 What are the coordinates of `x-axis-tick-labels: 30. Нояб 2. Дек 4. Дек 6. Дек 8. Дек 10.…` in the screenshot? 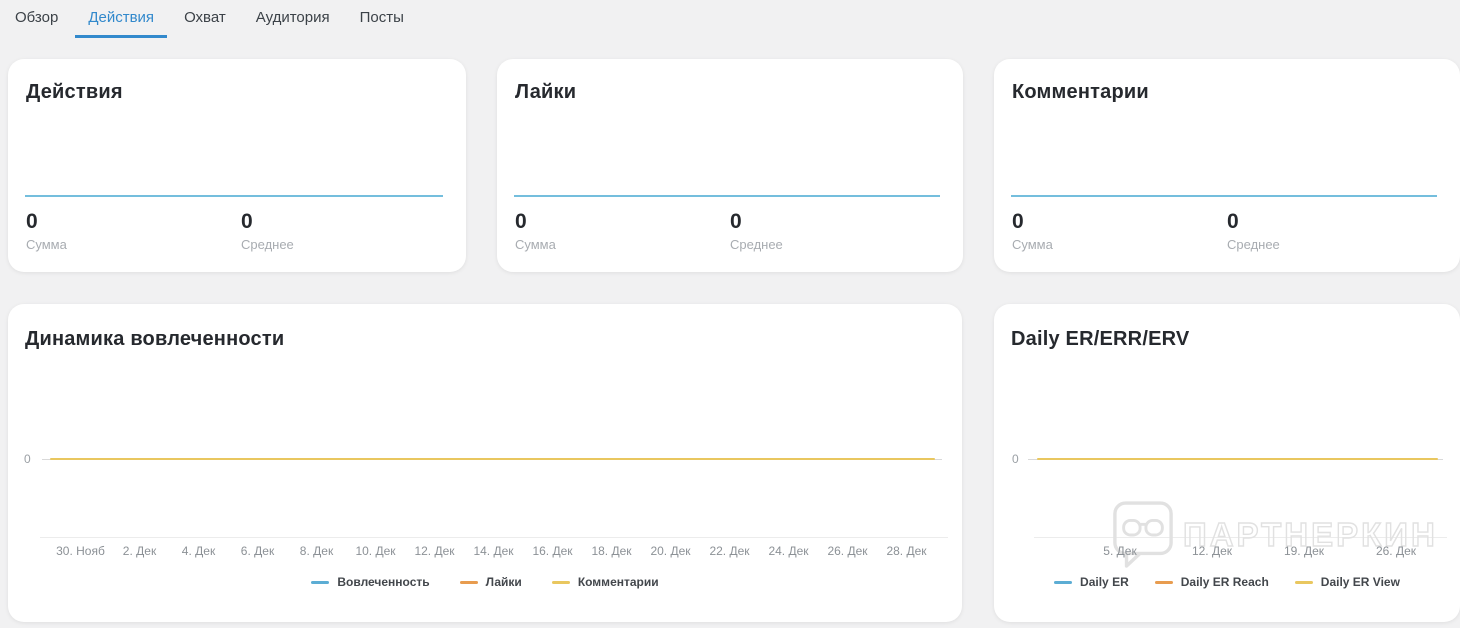 It's located at (493, 551).